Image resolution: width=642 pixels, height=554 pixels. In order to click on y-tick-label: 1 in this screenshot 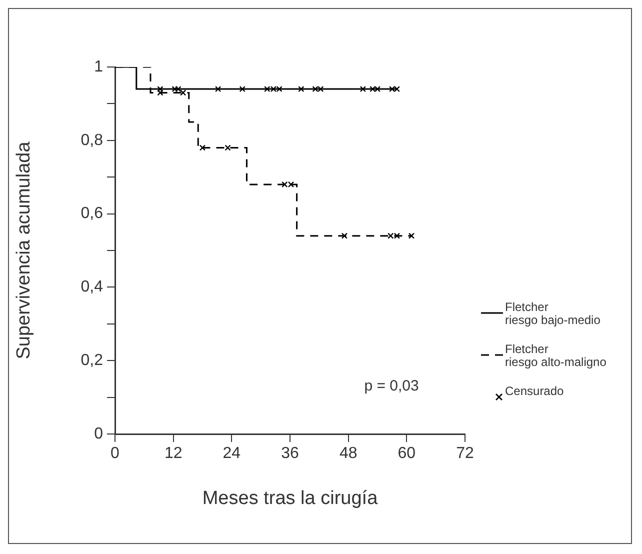, I will do `click(99, 67)`.